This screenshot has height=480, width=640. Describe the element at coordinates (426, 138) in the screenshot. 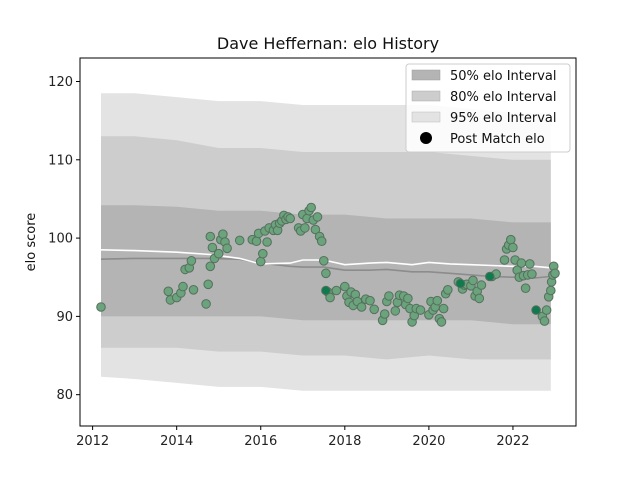

I see `legend-marker-post-match` at that location.